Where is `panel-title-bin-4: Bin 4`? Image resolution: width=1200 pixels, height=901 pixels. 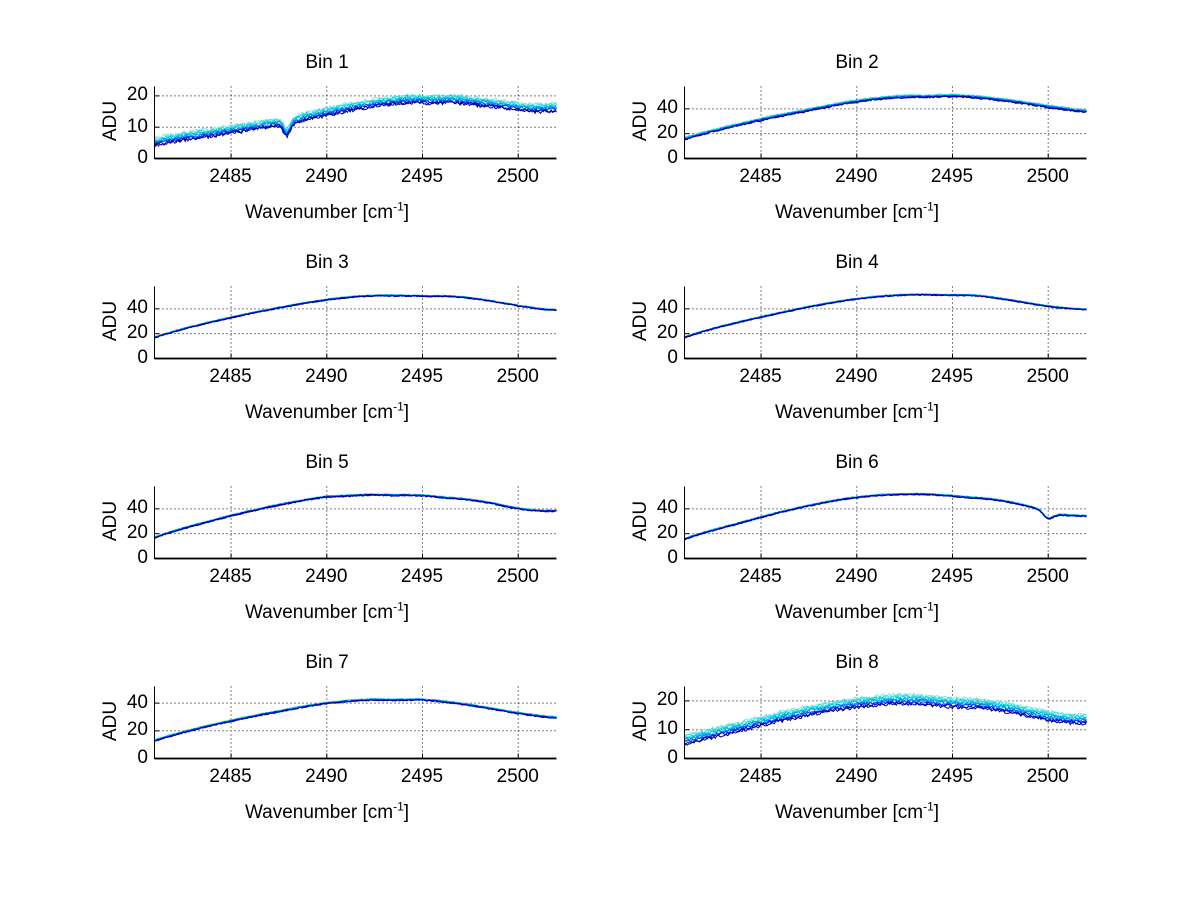 panel-title-bin-4: Bin 4 is located at coordinates (857, 262).